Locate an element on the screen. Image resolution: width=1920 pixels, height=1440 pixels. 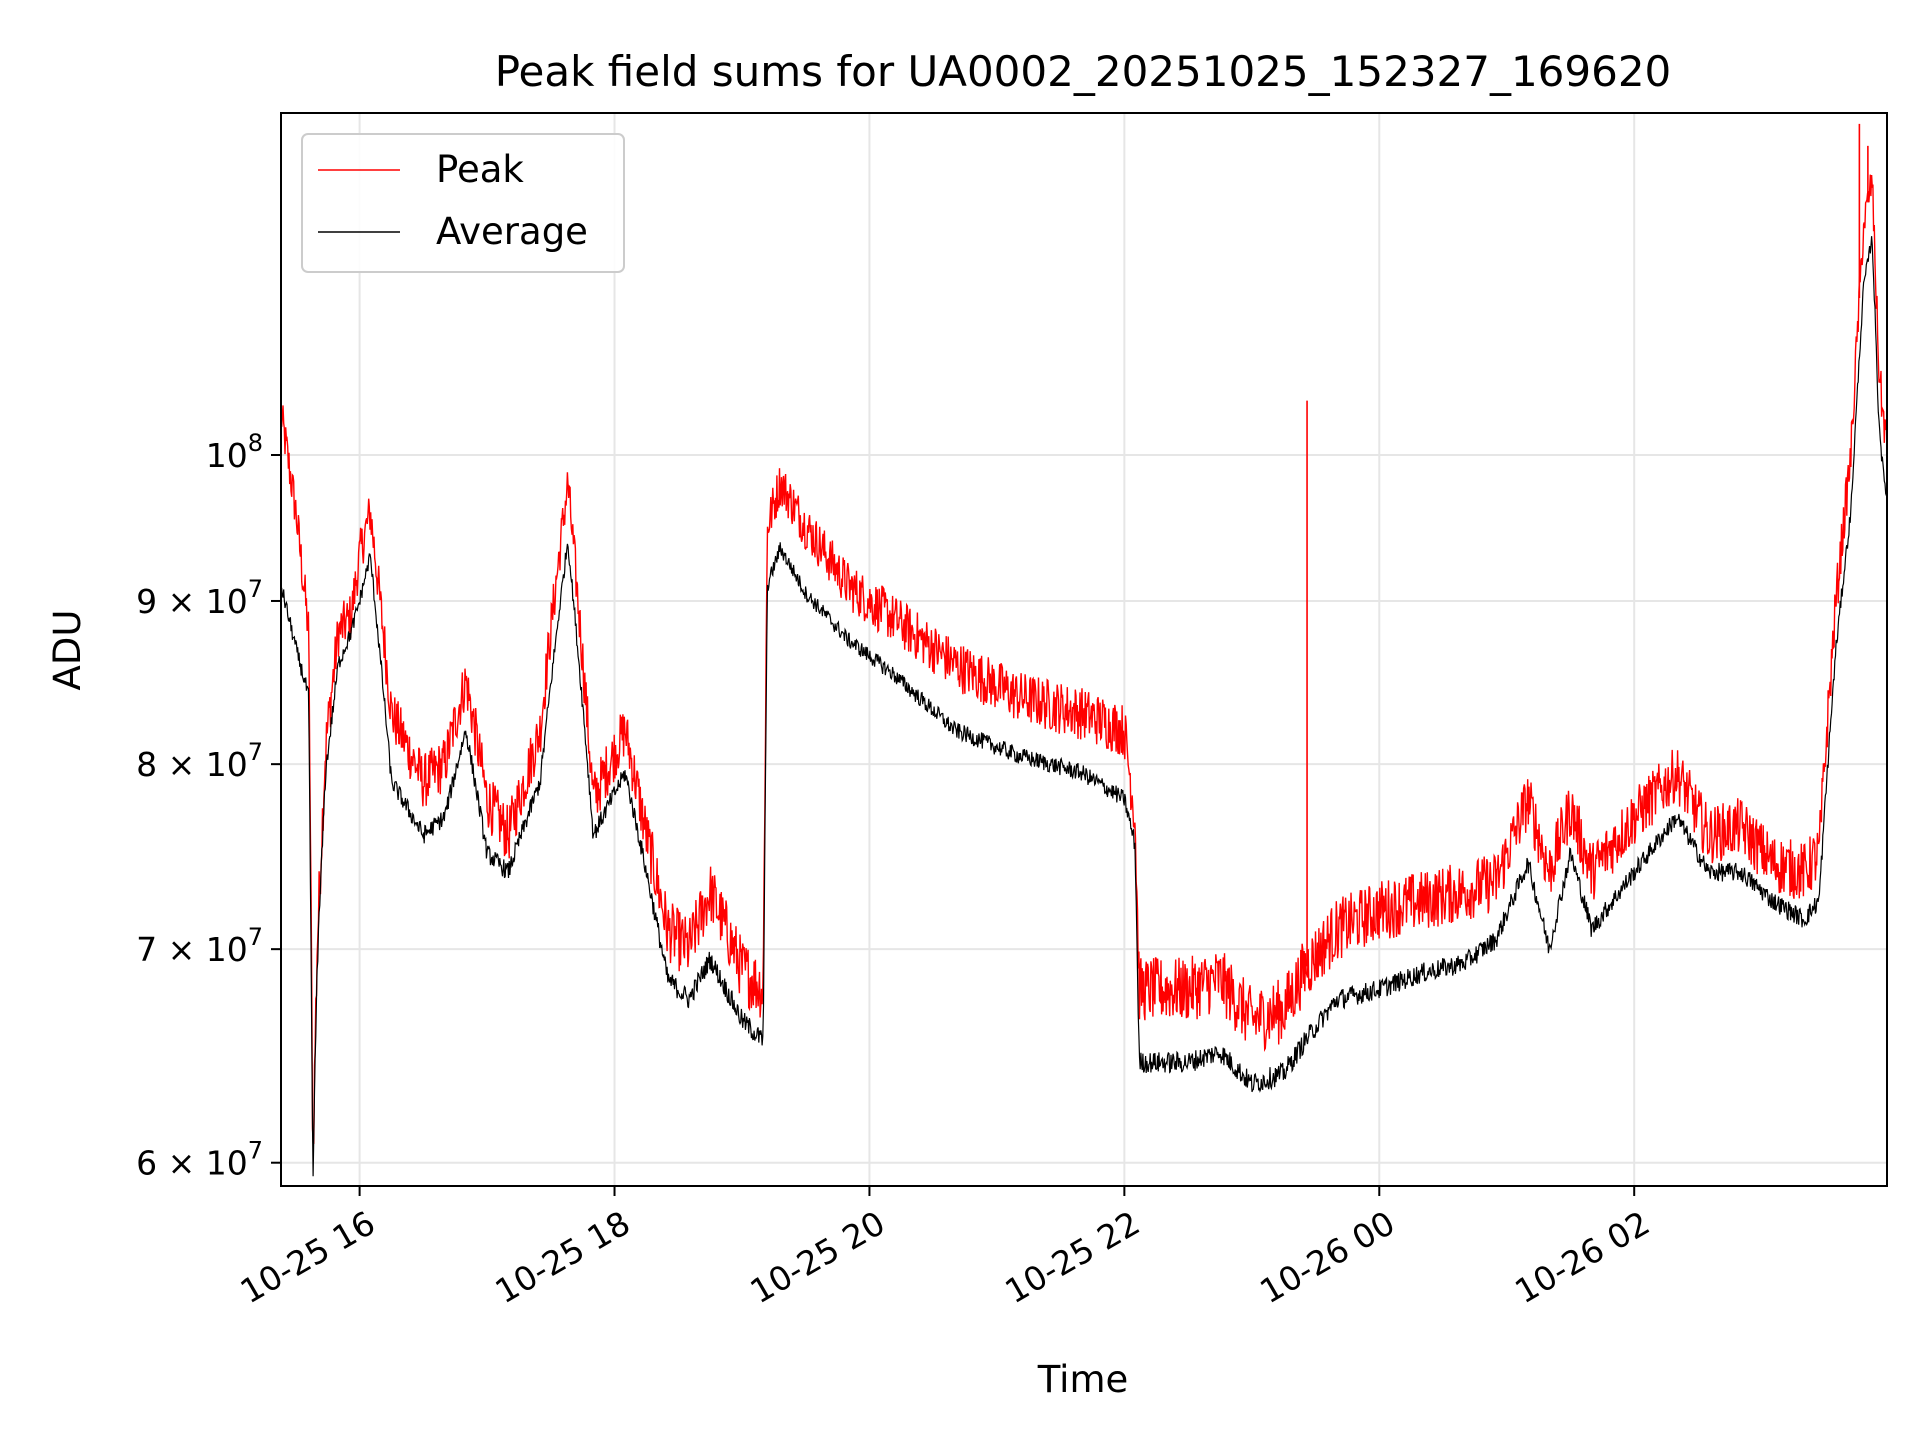
y-axis: 6 × 107 7 × 107 8 × 107 9 × 107 108 is located at coordinates (208, 806).